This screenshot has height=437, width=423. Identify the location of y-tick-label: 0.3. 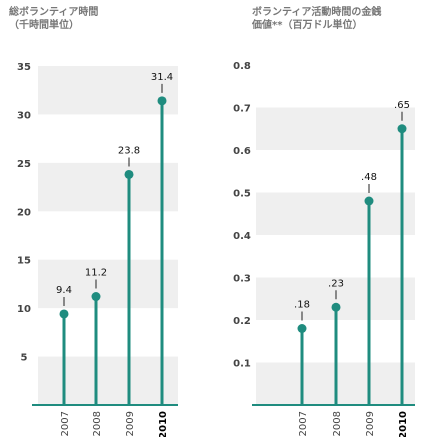
(242, 279).